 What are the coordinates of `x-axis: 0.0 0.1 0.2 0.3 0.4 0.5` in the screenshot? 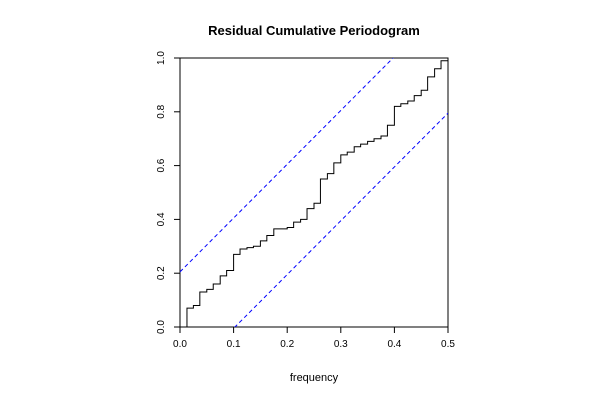 It's located at (314, 338).